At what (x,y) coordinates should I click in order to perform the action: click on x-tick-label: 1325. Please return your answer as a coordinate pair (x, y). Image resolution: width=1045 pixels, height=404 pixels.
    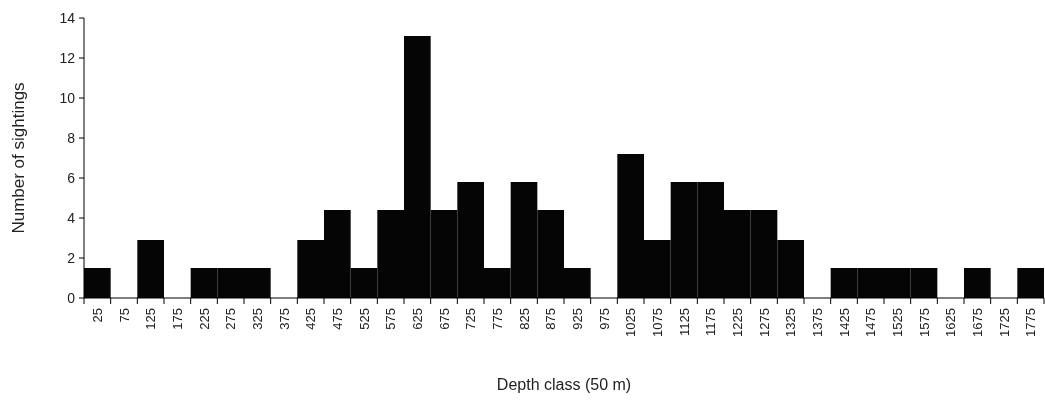
    Looking at the image, I should click on (791, 322).